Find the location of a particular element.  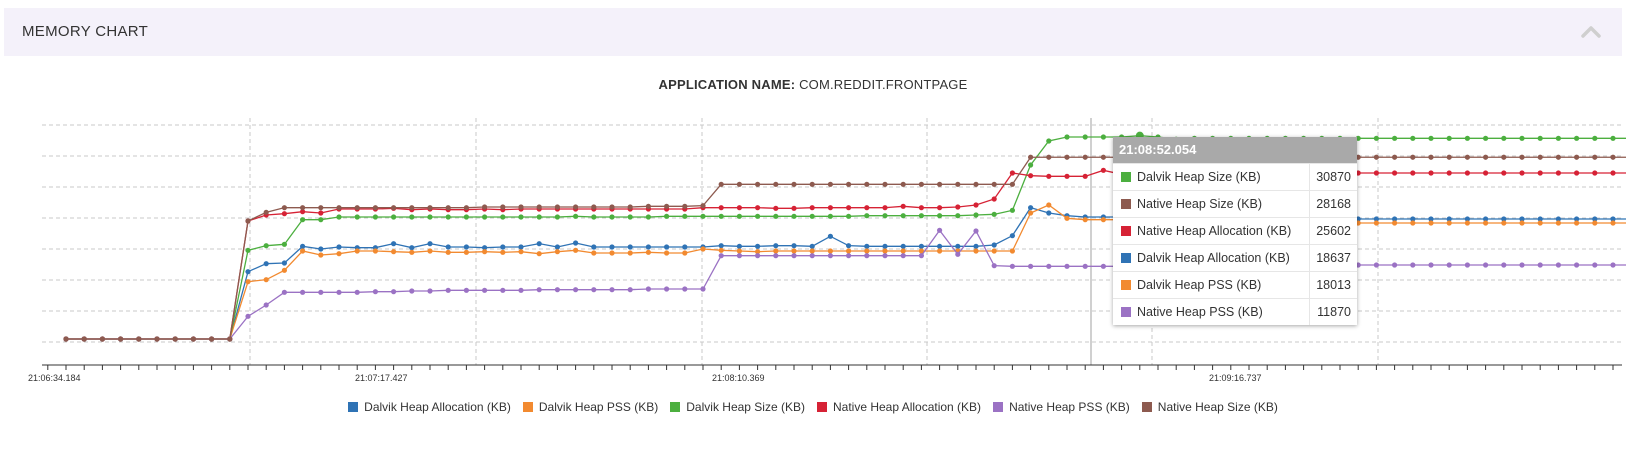

tooltip-label: Native Heap Allocation (KB) is located at coordinates (1214, 231).